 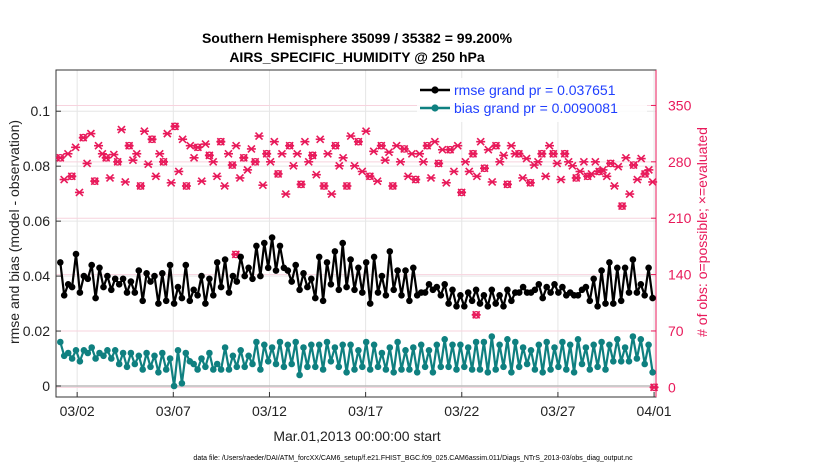 What do you see at coordinates (435, 90) in the screenshot?
I see `legend-rmse-marker` at bounding box center [435, 90].